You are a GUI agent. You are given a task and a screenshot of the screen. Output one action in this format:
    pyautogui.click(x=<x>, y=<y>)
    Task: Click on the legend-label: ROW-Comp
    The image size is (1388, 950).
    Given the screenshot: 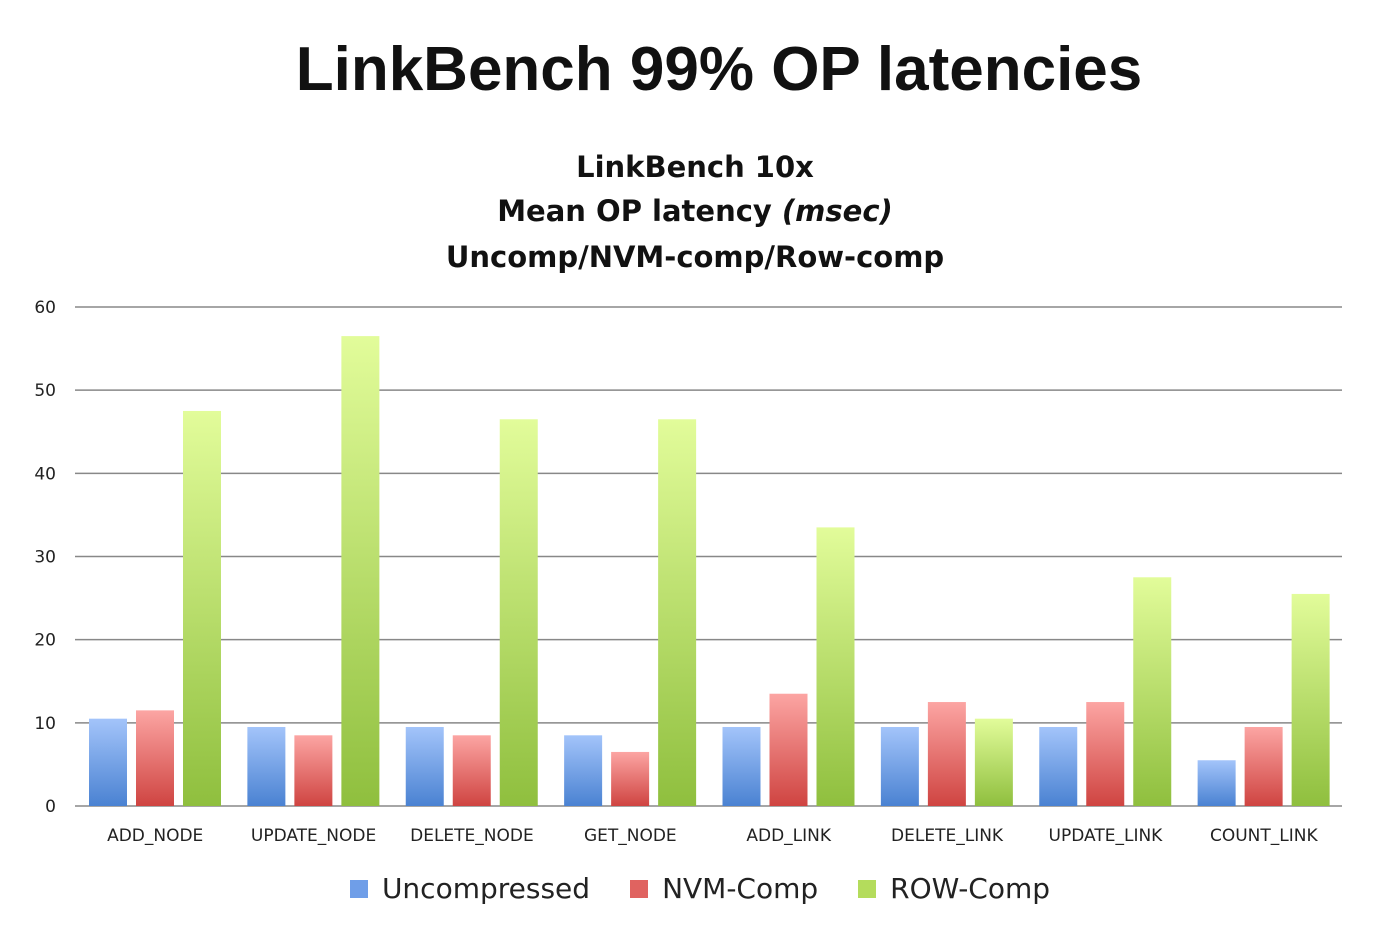 What is the action you would take?
    pyautogui.click(x=970, y=888)
    